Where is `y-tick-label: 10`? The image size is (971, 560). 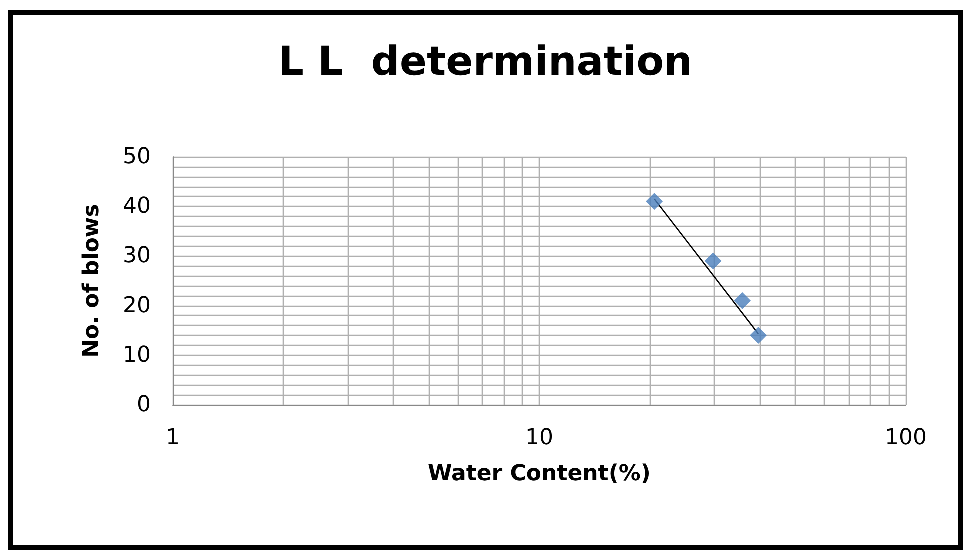 y-tick-label: 10 is located at coordinates (137, 355).